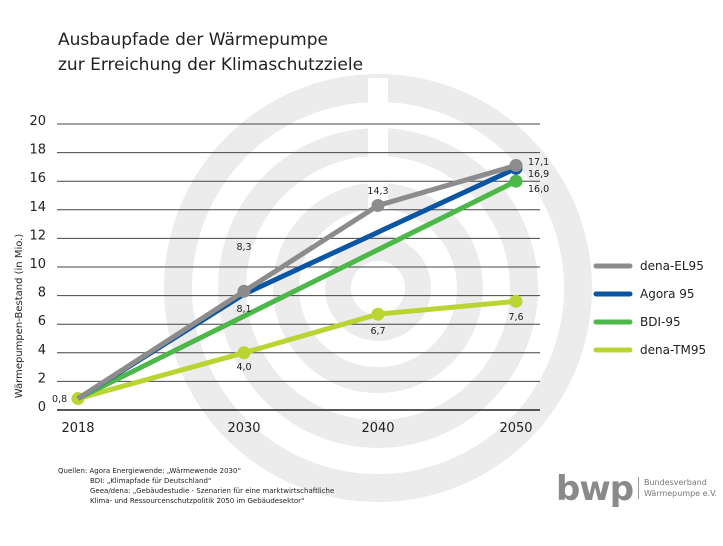  Describe the element at coordinates (193, 40) in the screenshot. I see `chart-title-line1: Ausbaupfade der Wärmepumpe` at that location.